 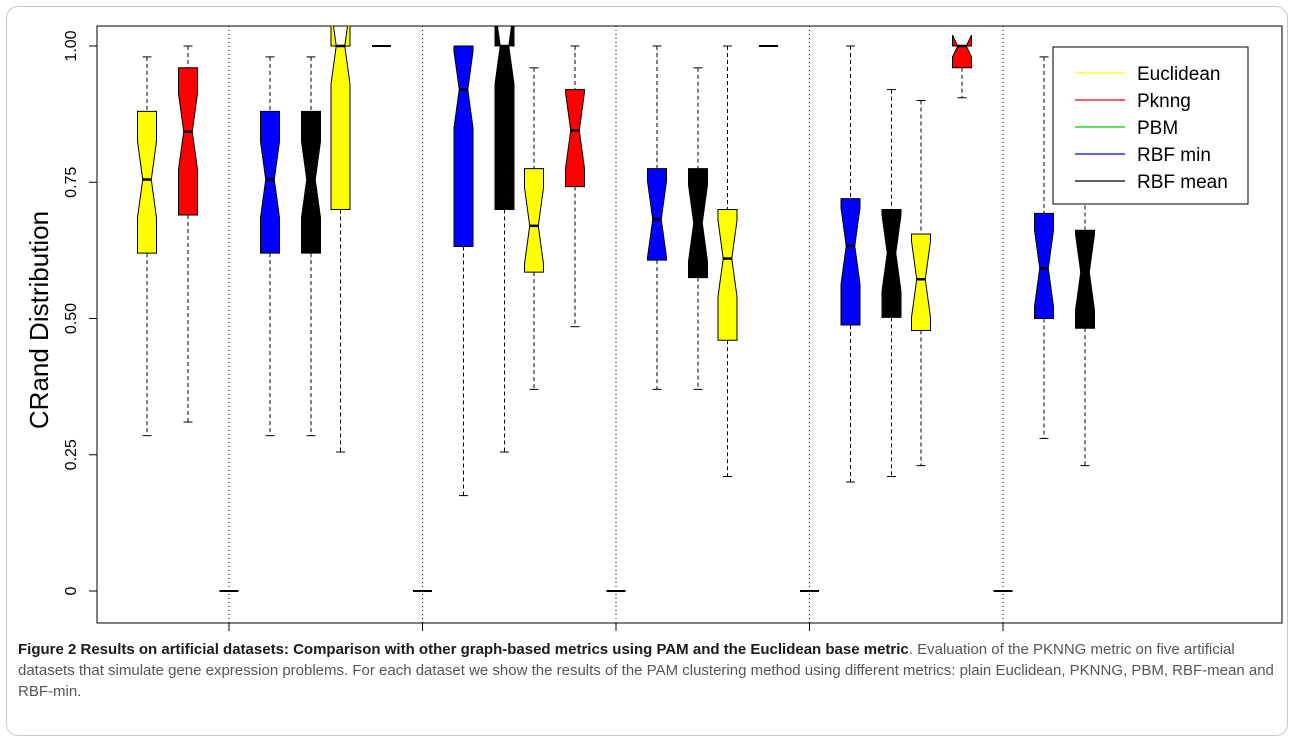 I want to click on legend-label: Pknng, so click(x=1164, y=101).